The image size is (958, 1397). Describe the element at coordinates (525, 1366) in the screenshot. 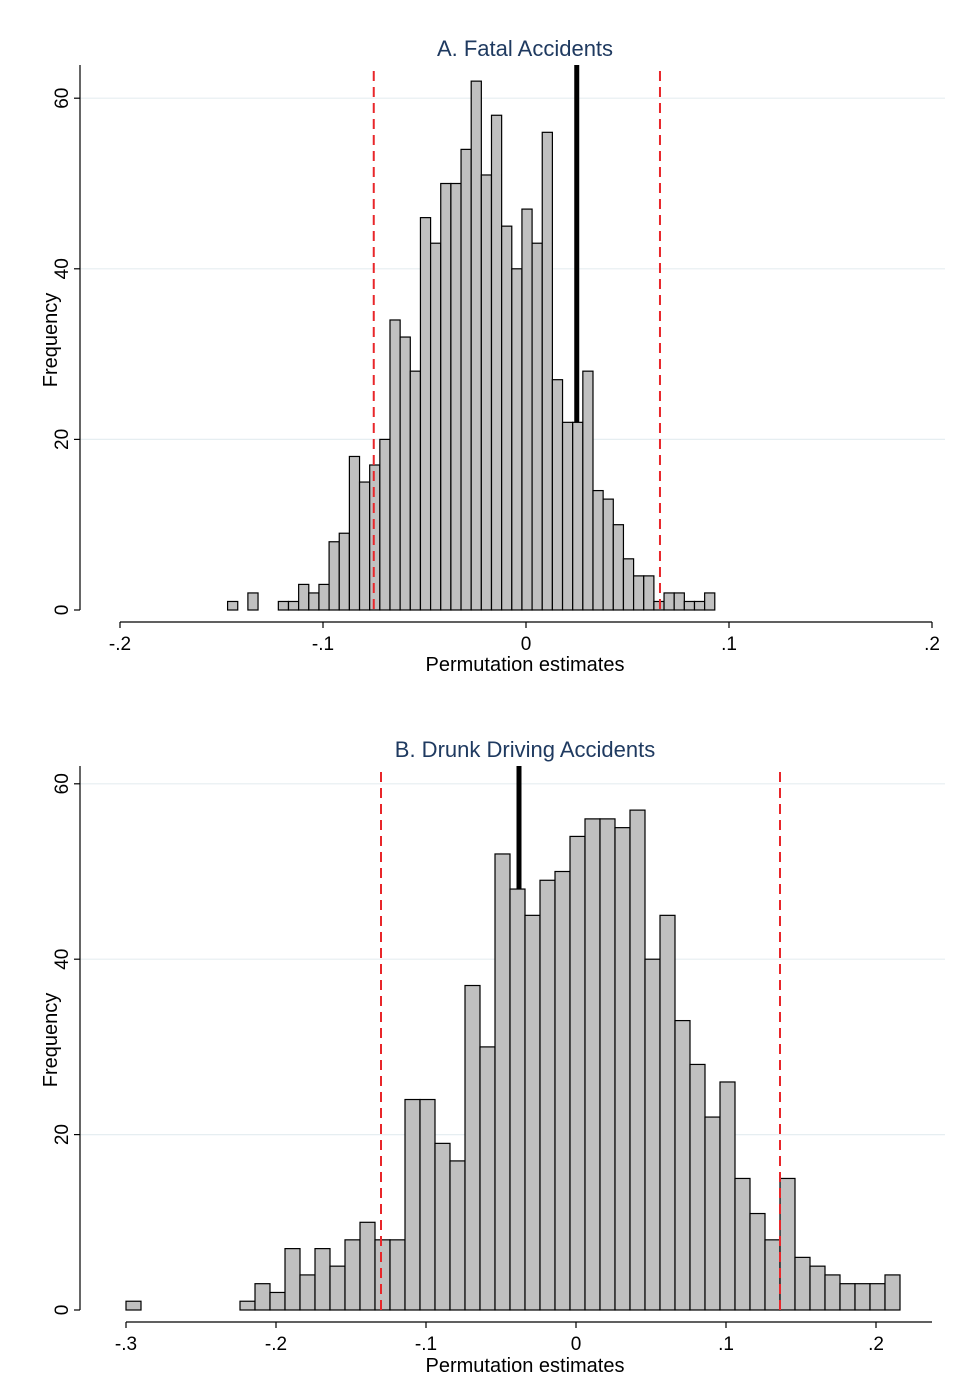

I see `panel-b-xlabel: Permutation estimates` at that location.